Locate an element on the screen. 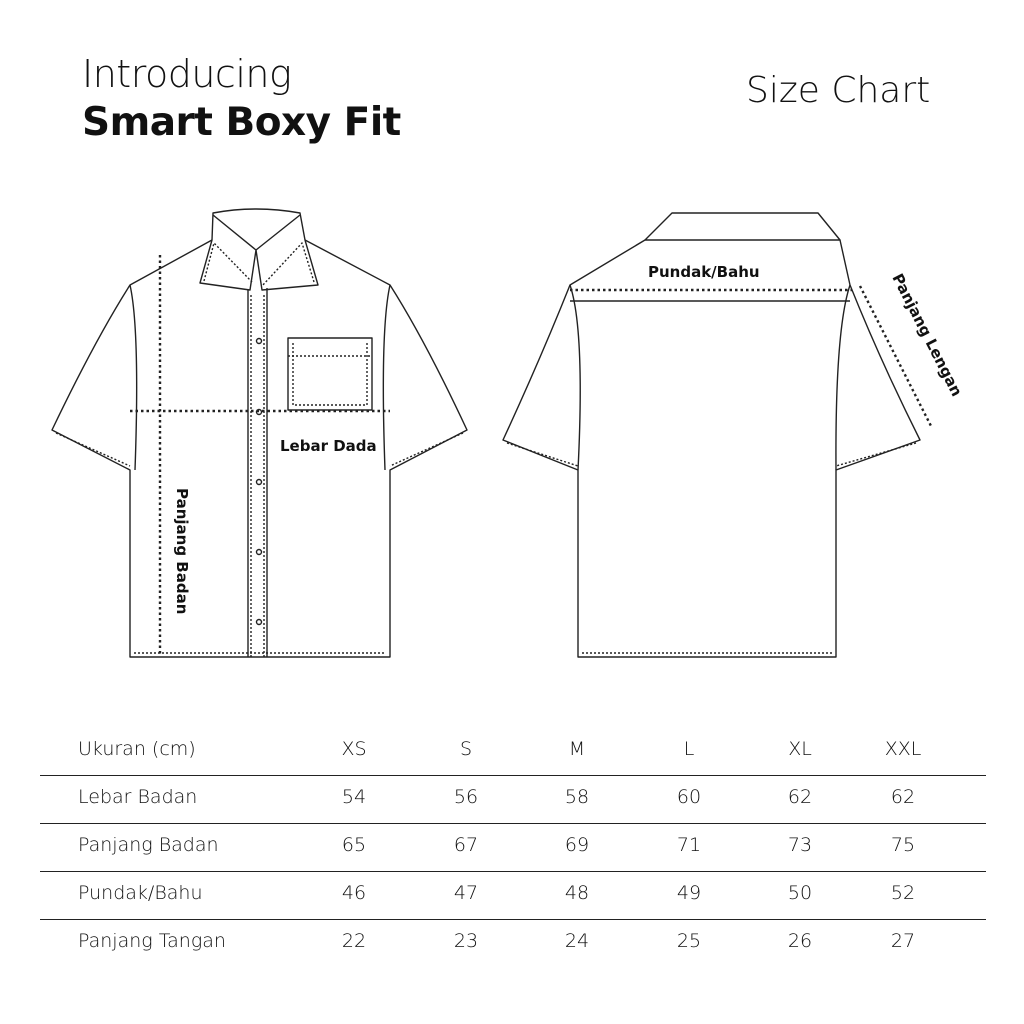 This screenshot has height=1024, width=1024. size-value: 26 is located at coordinates (800, 941).